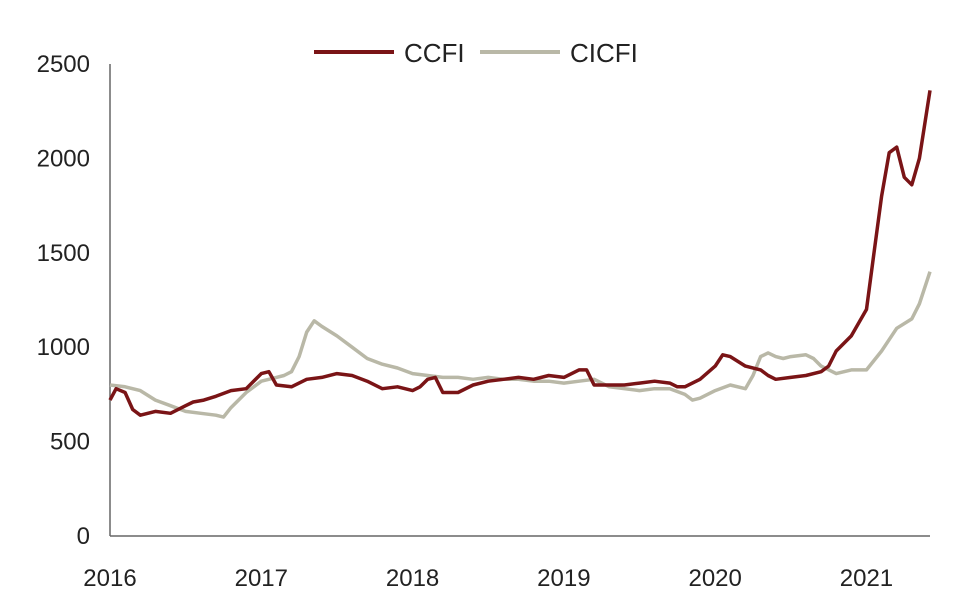  I want to click on x-tick-label: 2016, so click(109, 578).